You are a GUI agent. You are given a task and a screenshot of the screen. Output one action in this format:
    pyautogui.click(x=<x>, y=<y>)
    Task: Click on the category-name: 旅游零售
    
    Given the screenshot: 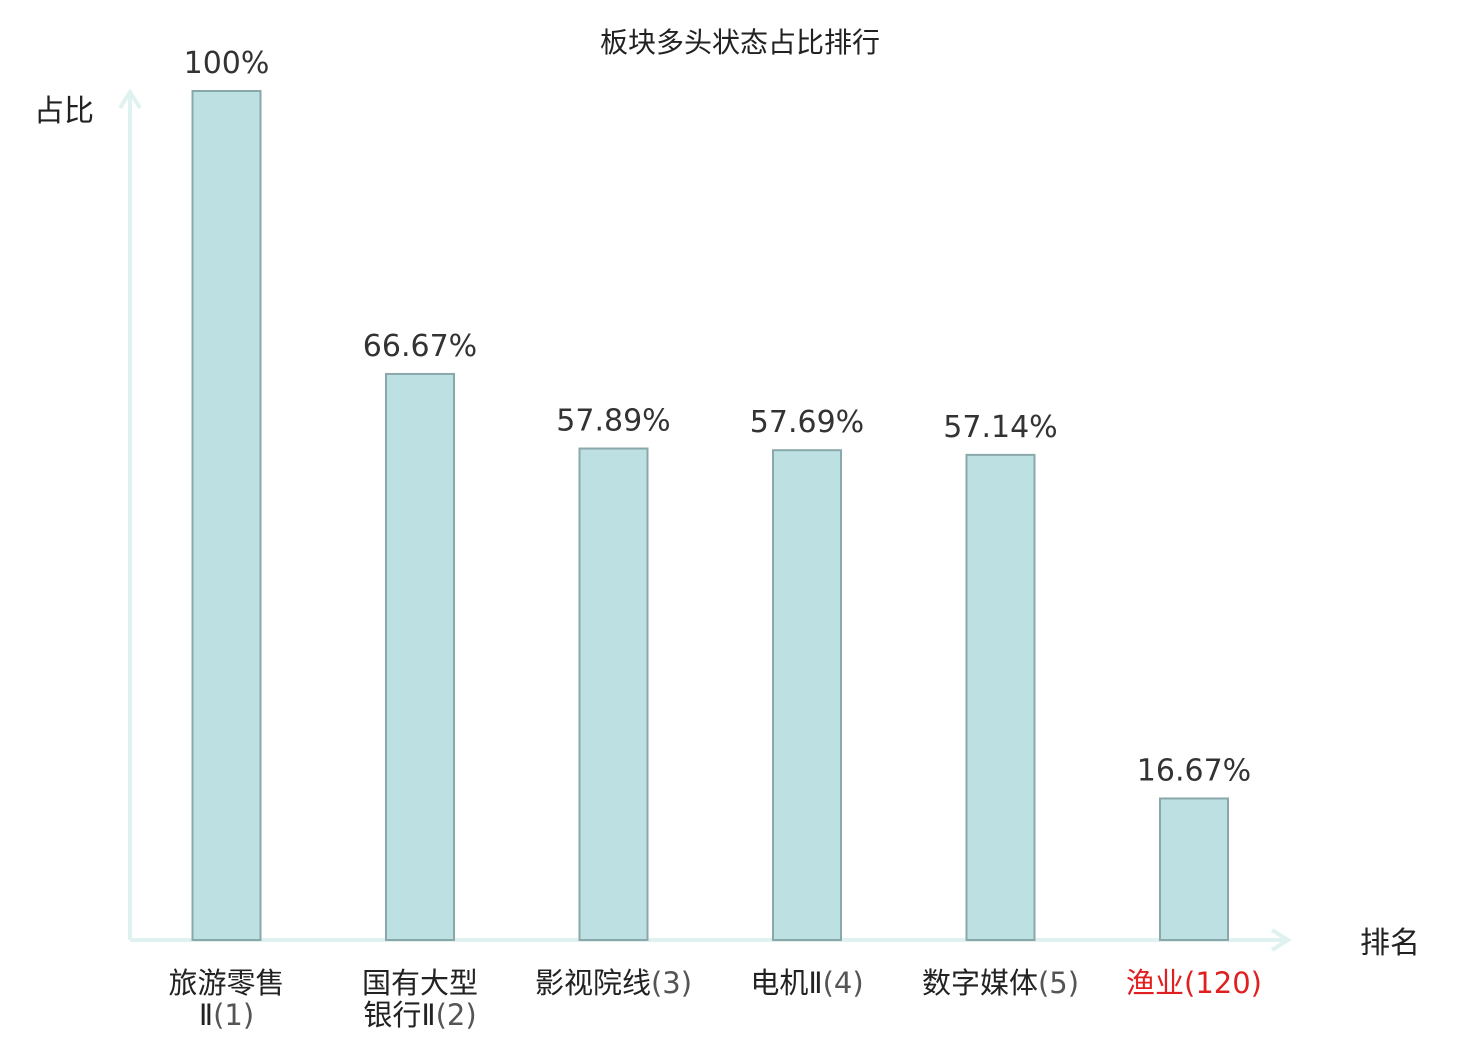 What is the action you would take?
    pyautogui.click(x=226, y=983)
    